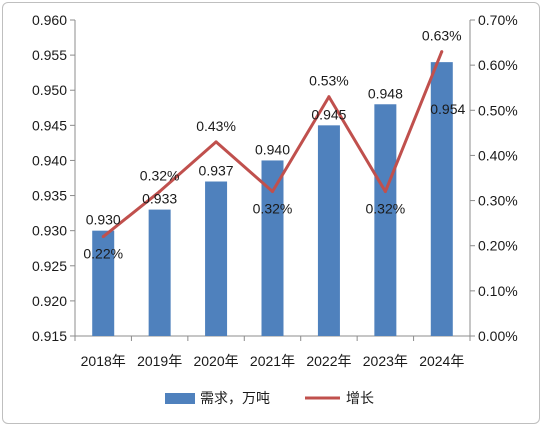  What do you see at coordinates (49, 266) in the screenshot?
I see `y-left-tick-label: 0.925` at bounding box center [49, 266].